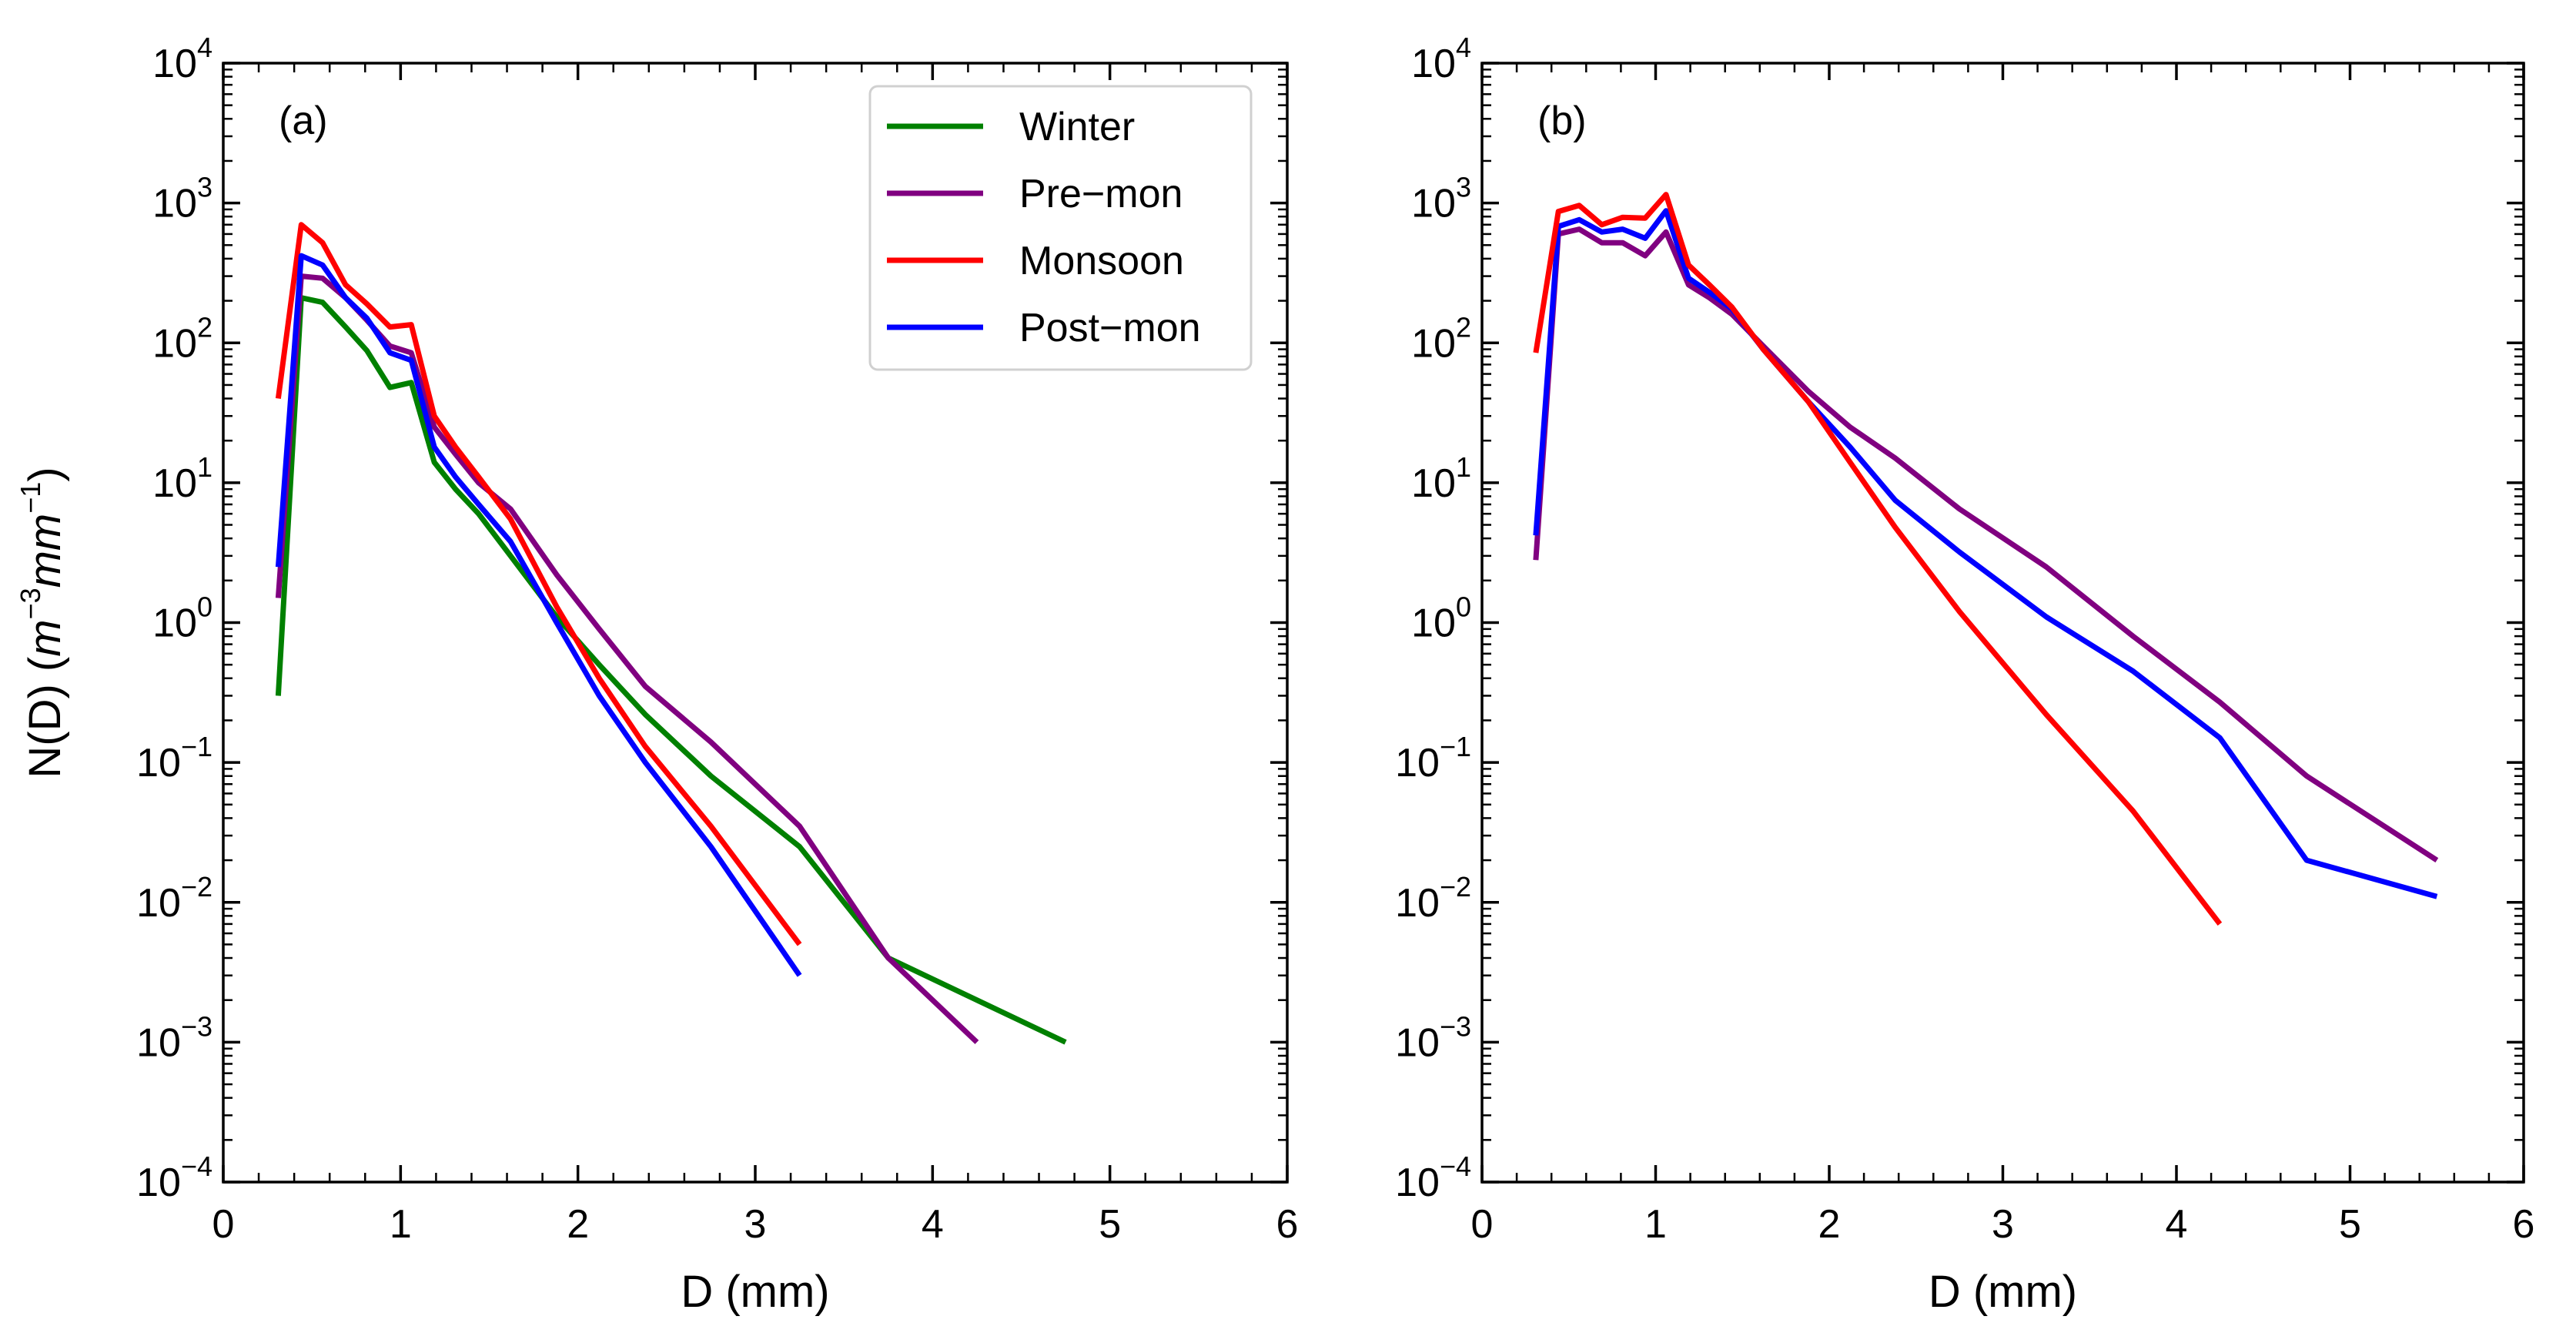 This screenshot has width=2576, height=1343. I want to click on legend: Winter Pre−mon Monsoon Post−mon, so click(1060, 228).